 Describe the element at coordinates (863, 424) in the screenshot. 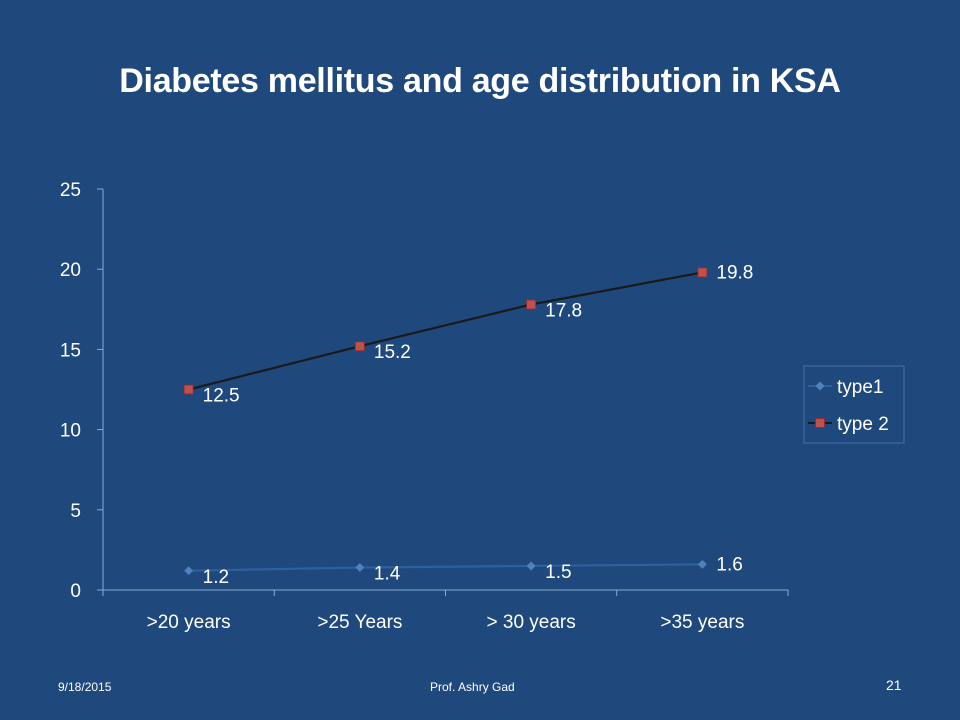

I see `legend-label: type 2` at that location.